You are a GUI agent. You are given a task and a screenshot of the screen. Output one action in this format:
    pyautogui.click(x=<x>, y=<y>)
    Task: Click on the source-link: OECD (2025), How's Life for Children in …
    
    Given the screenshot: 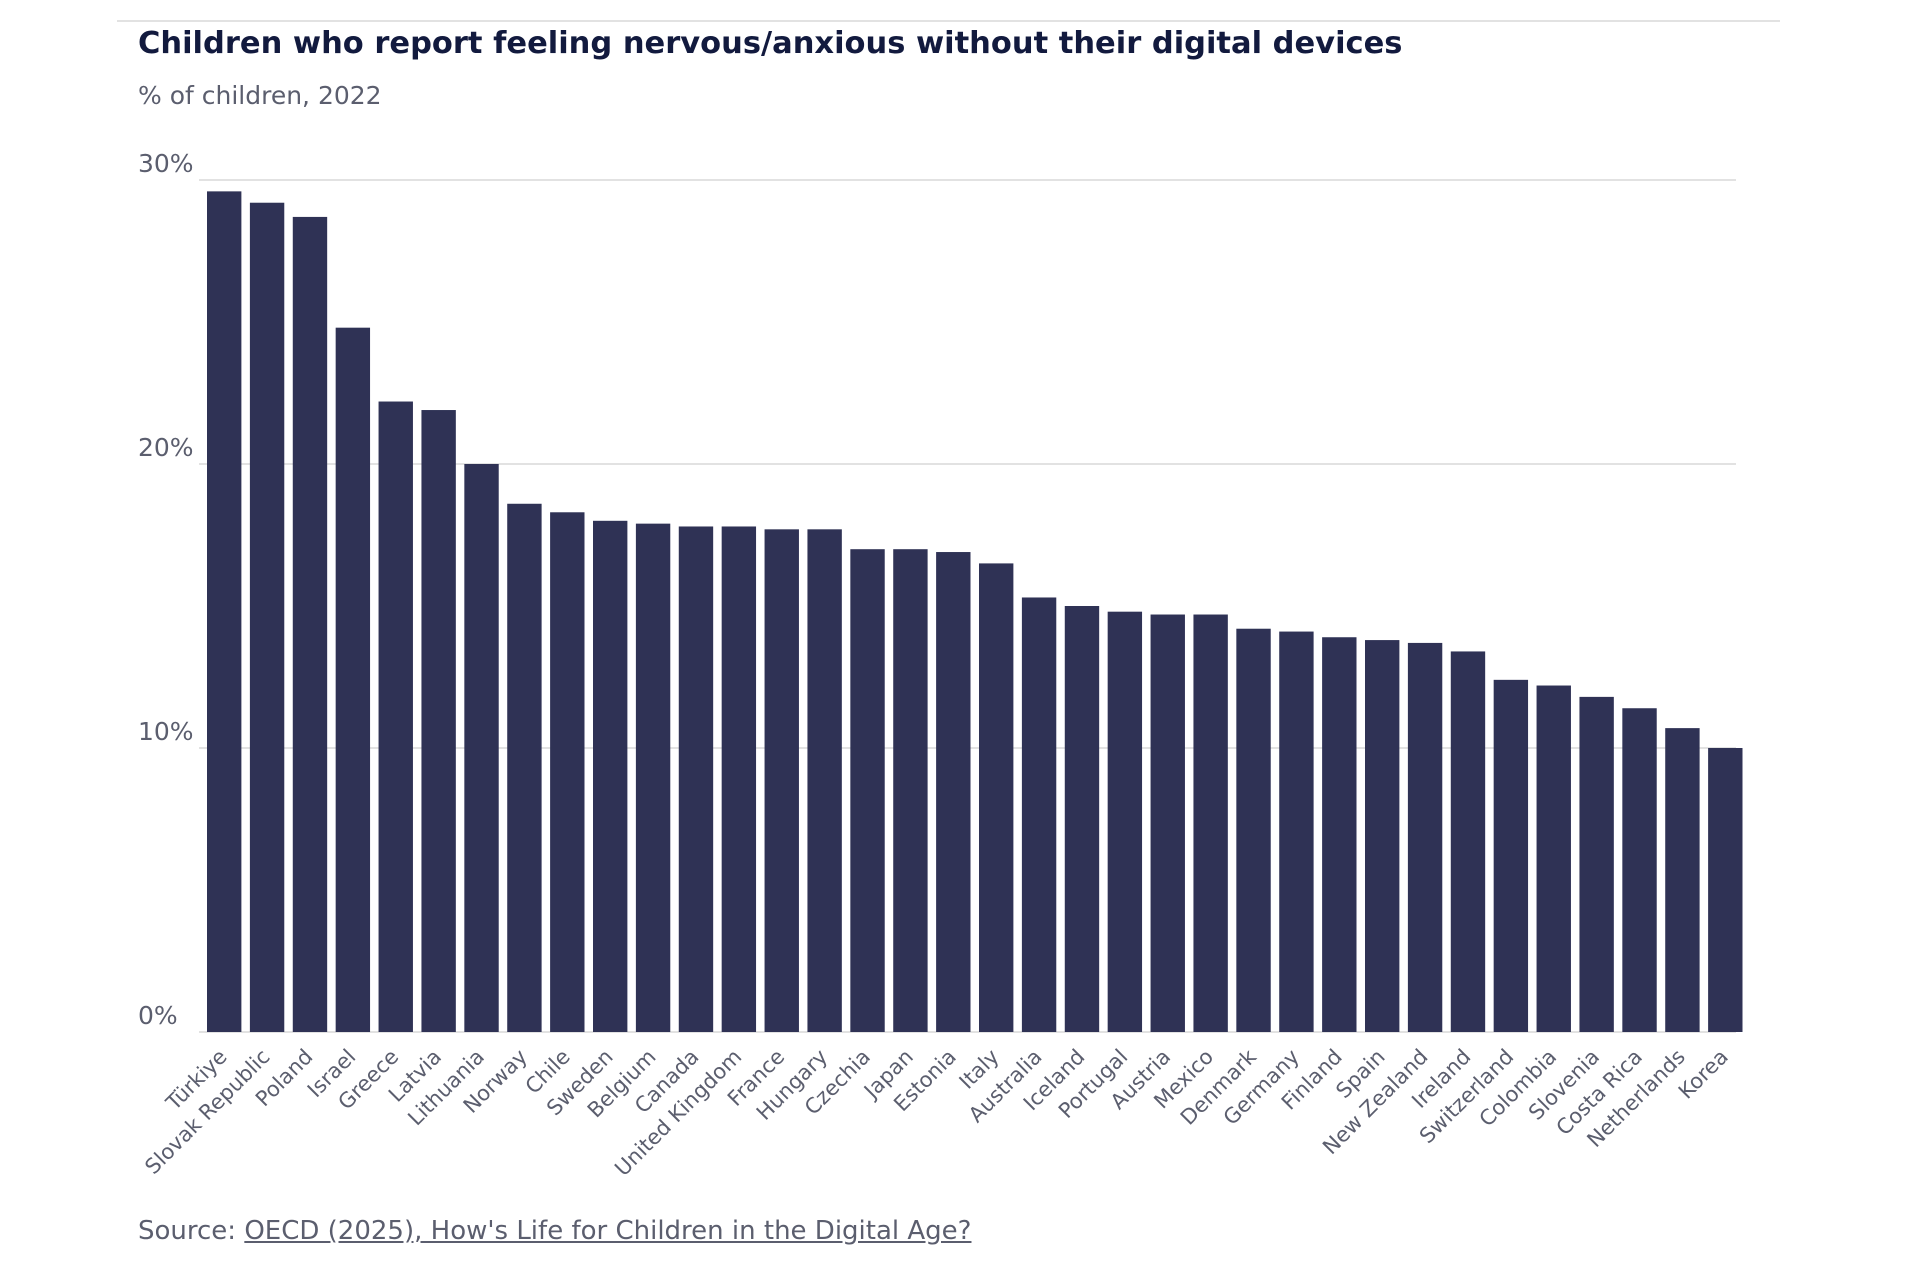 What is the action you would take?
    pyautogui.click(x=608, y=1231)
    